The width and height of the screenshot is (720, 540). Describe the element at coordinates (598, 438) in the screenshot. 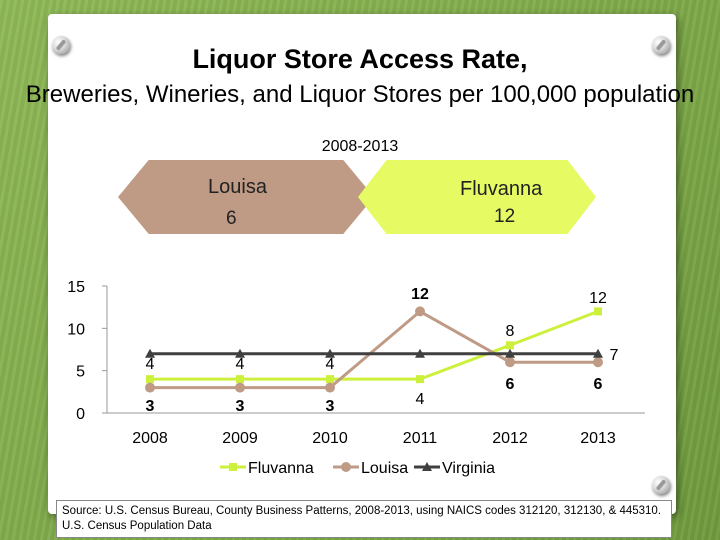

I see `x-tick-label: 2013` at that location.